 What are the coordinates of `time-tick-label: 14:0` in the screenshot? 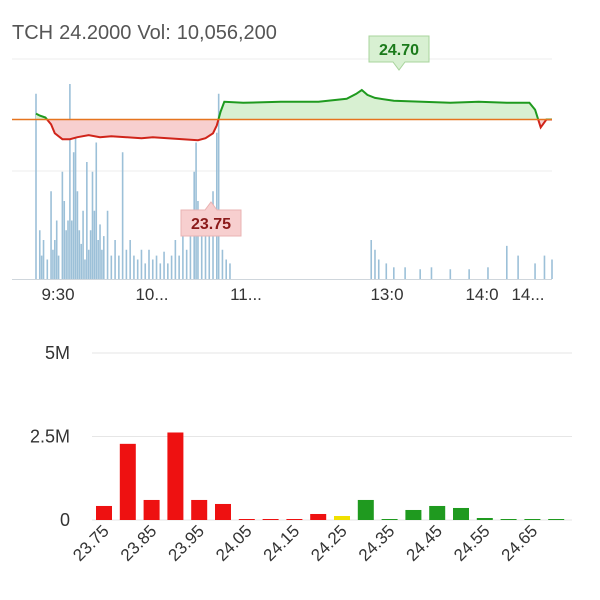 It's located at (481, 294).